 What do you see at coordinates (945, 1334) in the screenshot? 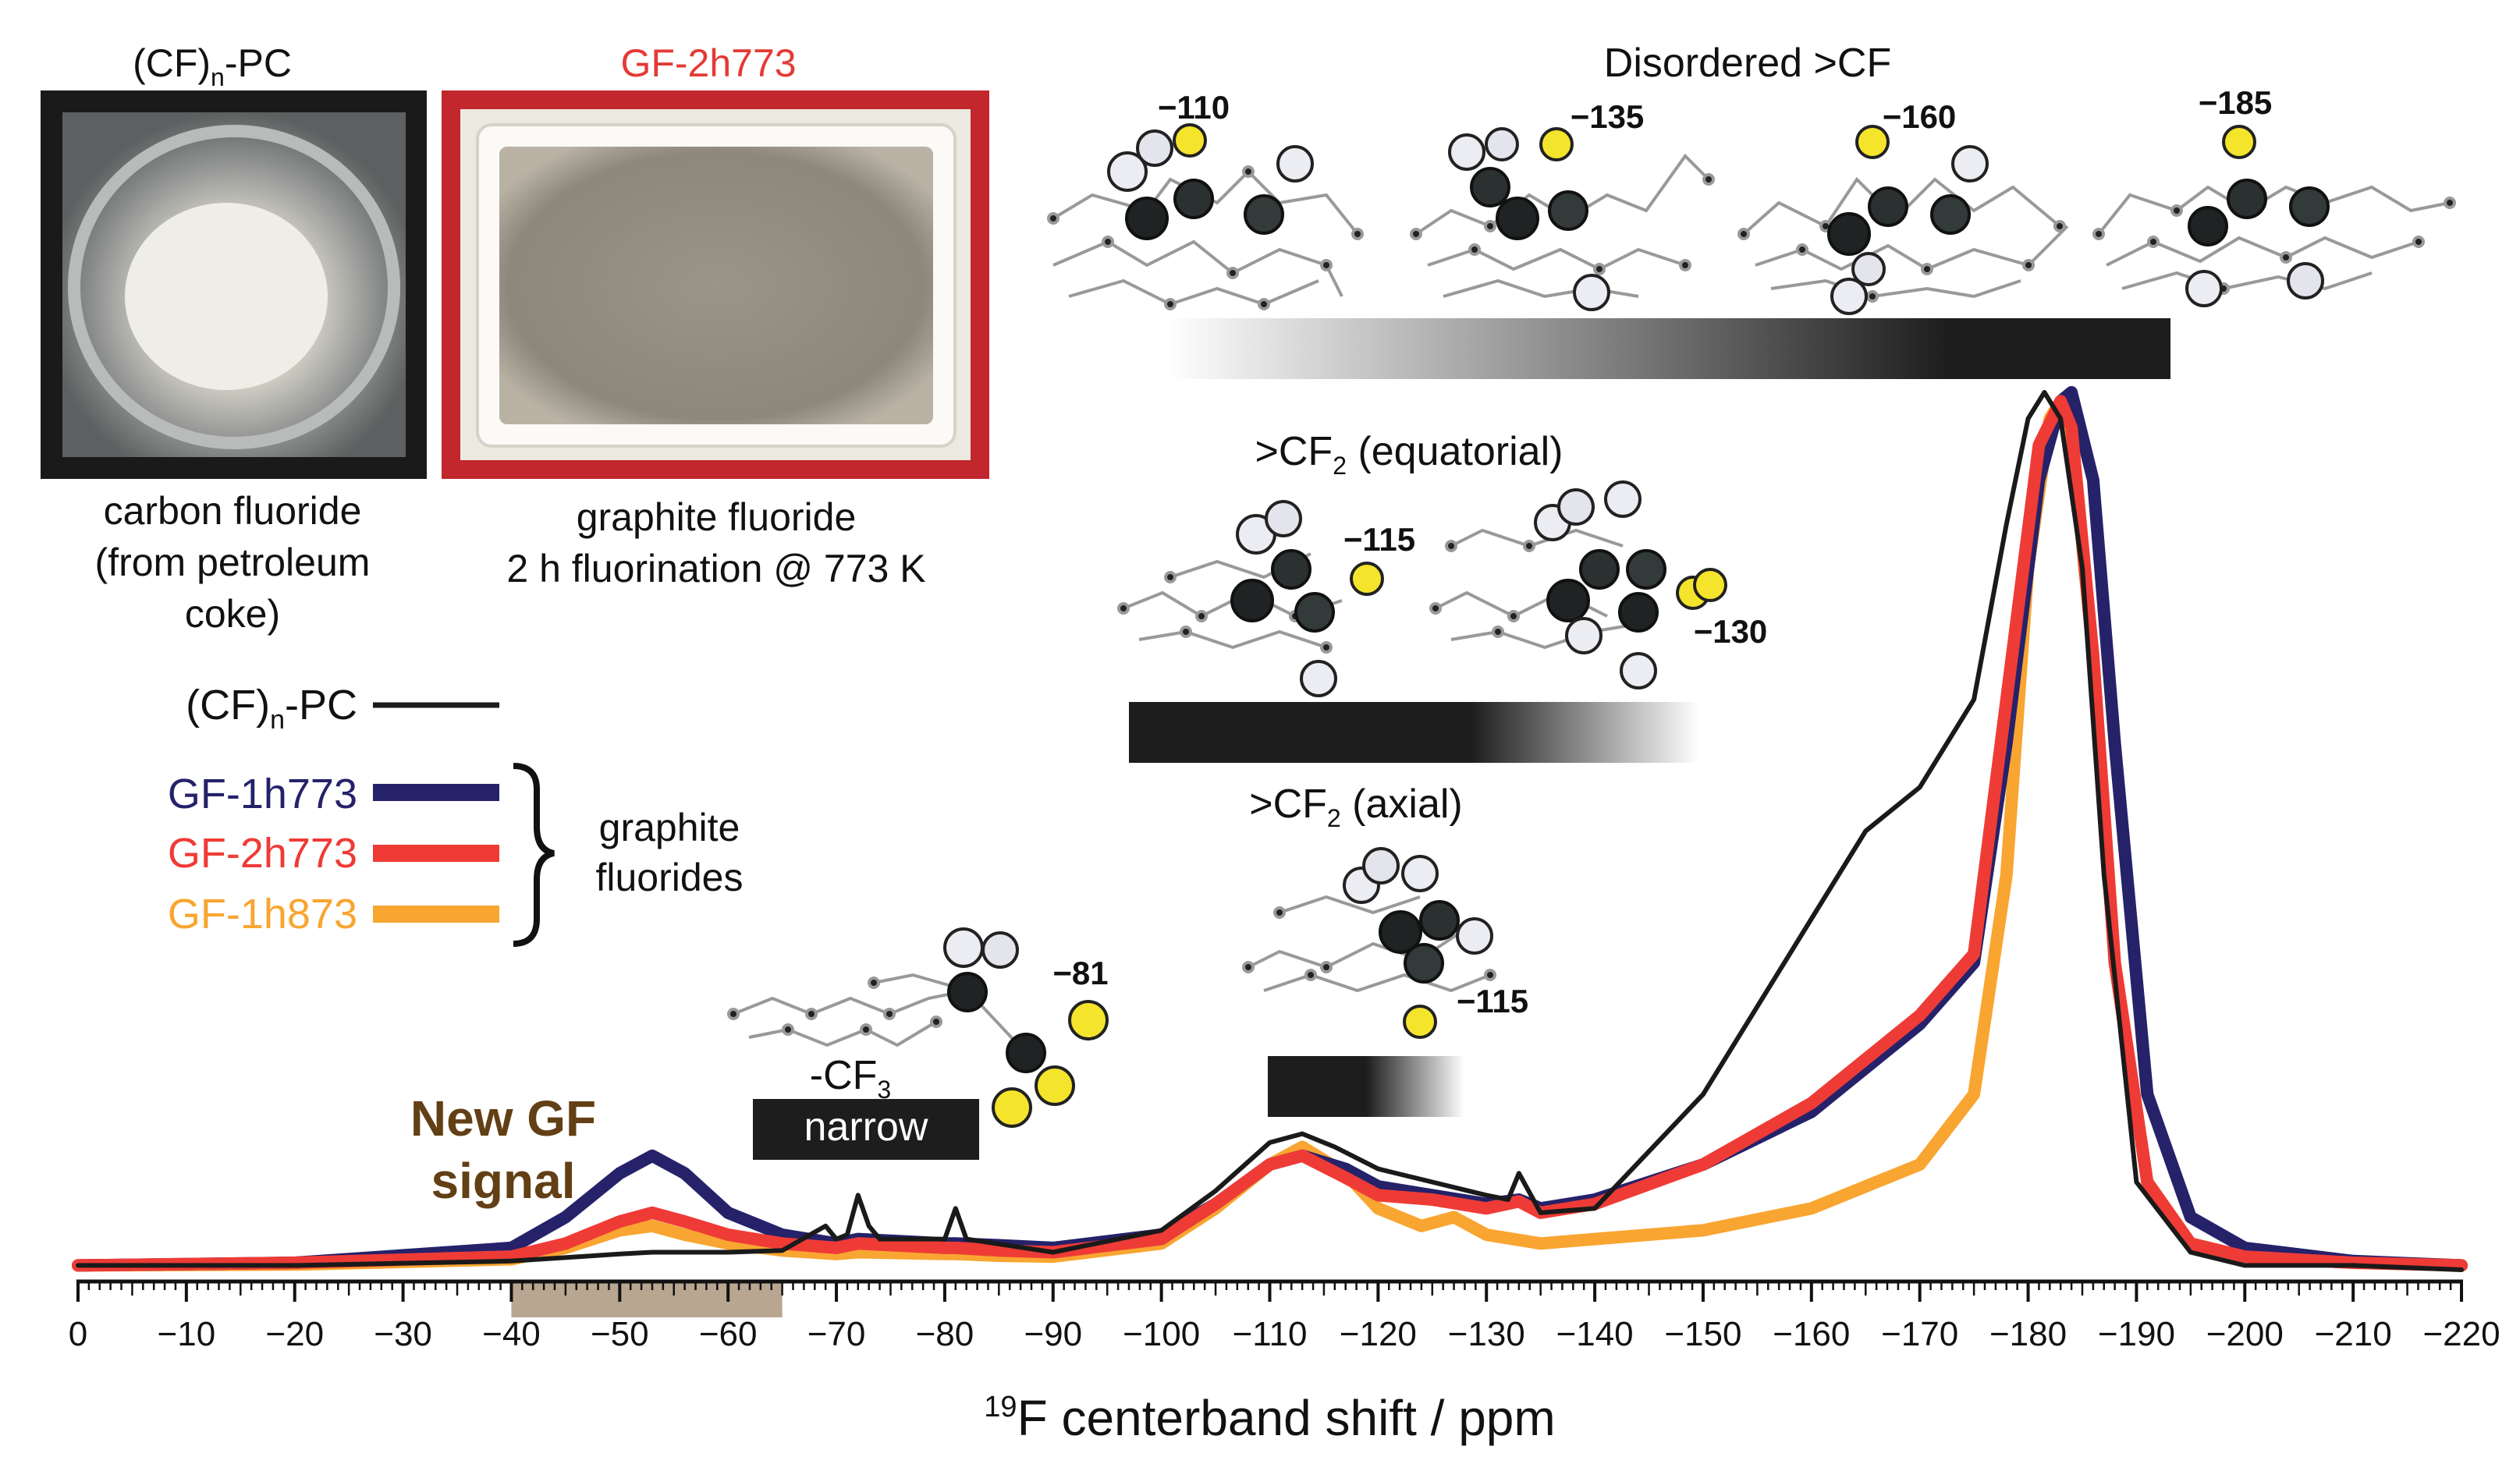
I see `x-tick-label: −80` at bounding box center [945, 1334].